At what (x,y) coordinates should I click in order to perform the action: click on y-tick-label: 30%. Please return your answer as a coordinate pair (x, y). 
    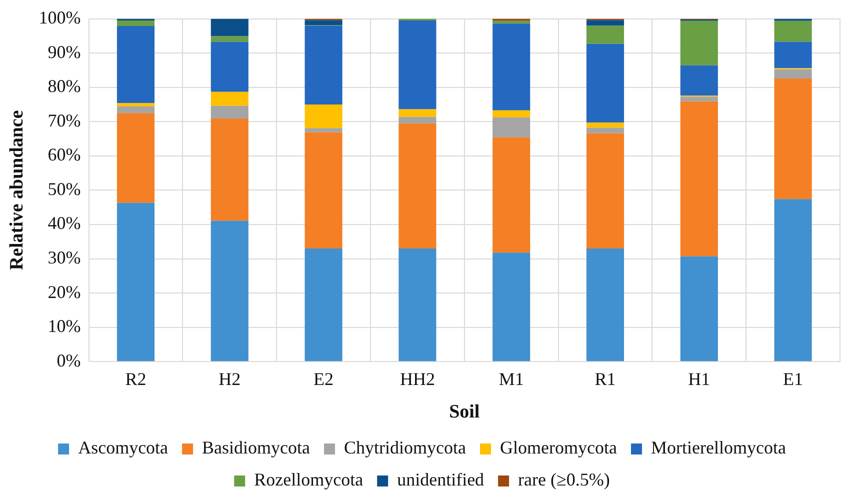
    Looking at the image, I should click on (64, 257).